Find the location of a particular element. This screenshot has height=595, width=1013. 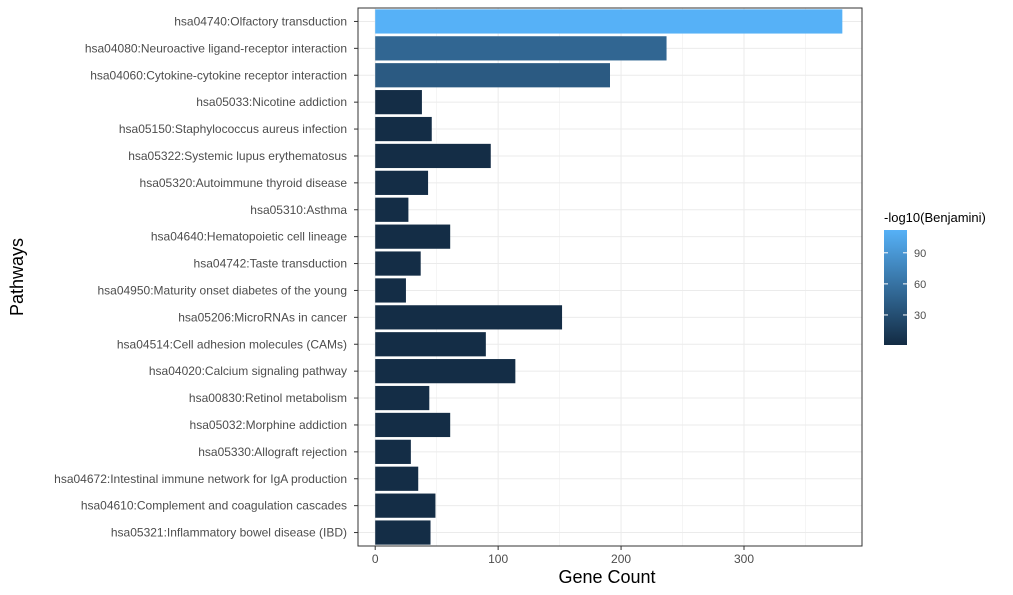

legend-colorbar is located at coordinates (895, 287).